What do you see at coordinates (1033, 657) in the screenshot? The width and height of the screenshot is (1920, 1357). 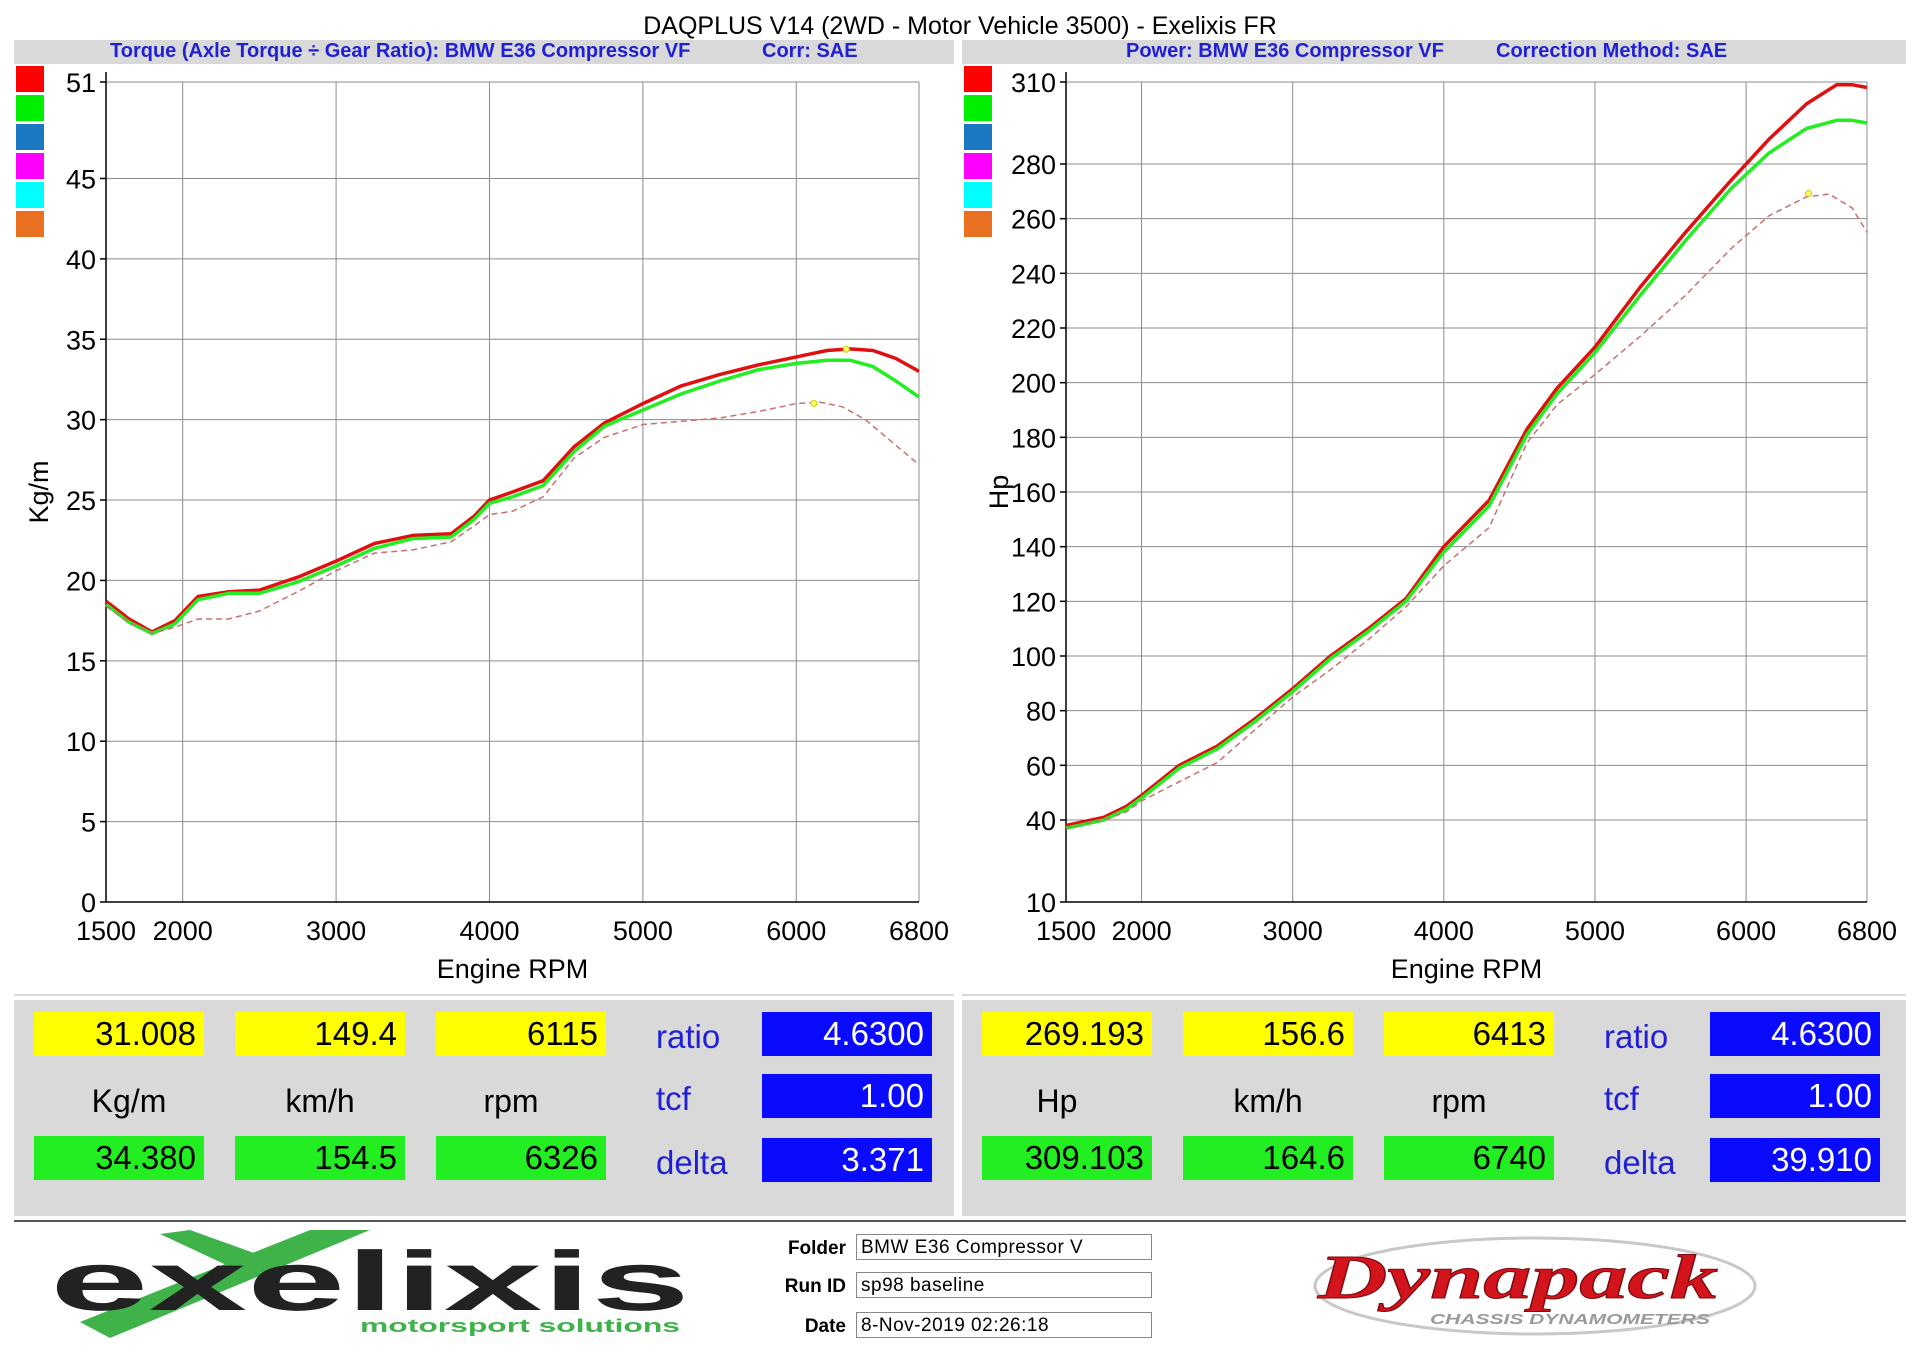 I see `y-tick-label: 100` at bounding box center [1033, 657].